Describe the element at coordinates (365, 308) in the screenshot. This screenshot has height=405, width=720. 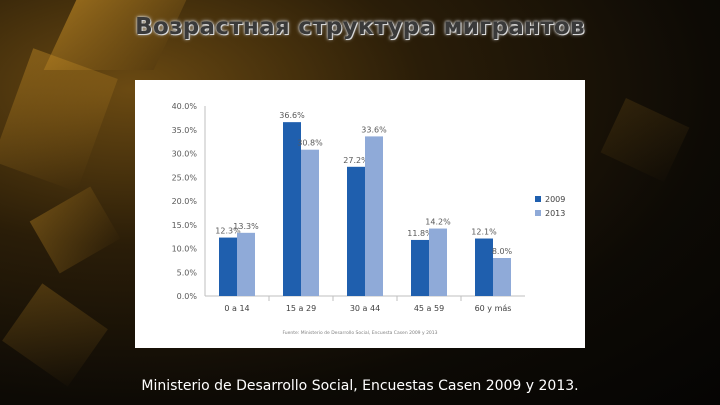
I see `x-tick-label: 30 a 44` at that location.